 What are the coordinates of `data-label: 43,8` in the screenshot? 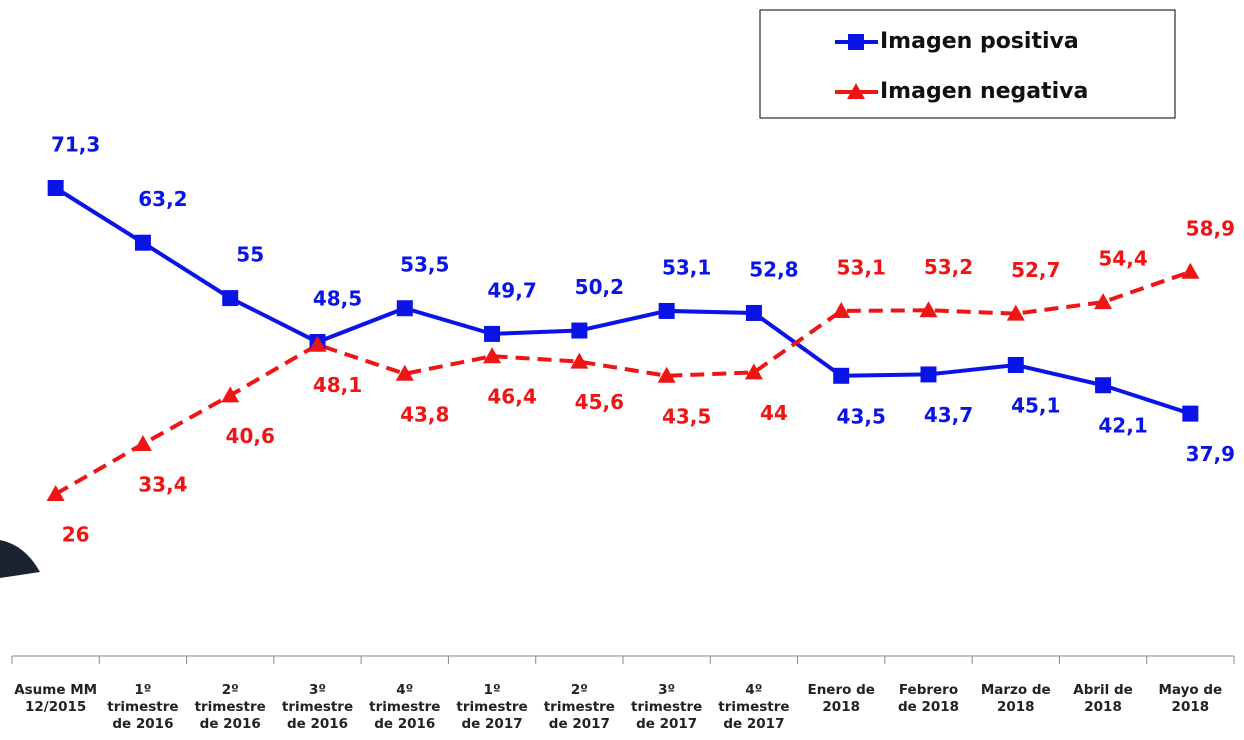 It's located at (424, 414).